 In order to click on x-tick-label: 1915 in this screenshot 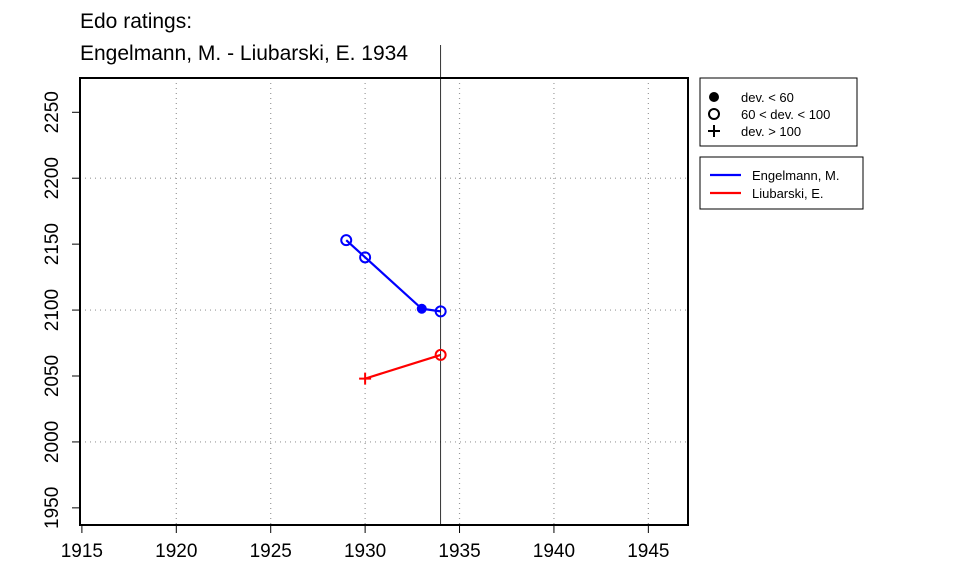, I will do `click(82, 551)`.